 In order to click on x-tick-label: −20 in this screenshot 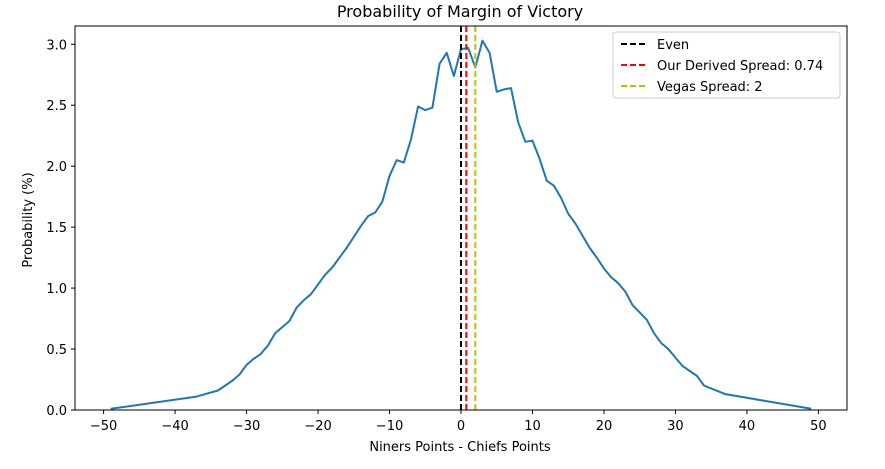, I will do `click(317, 426)`.